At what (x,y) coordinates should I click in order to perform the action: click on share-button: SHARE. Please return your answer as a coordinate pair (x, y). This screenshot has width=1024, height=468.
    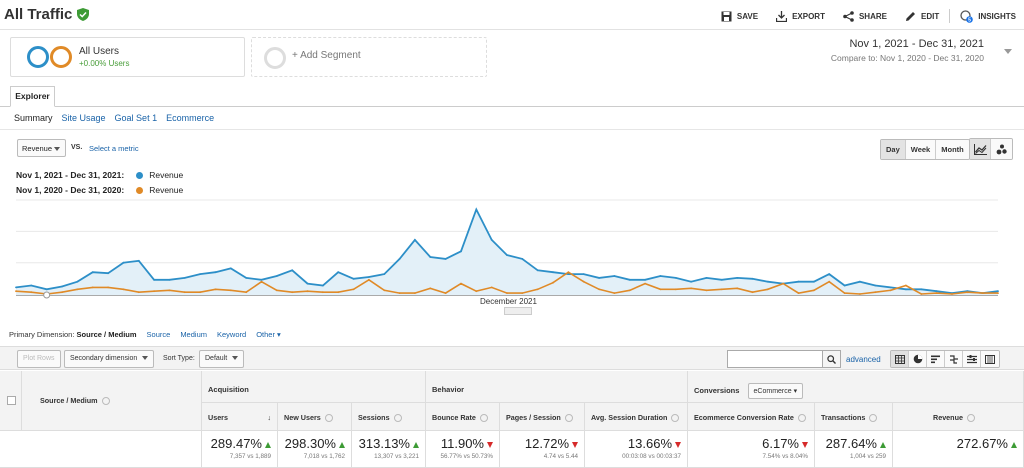
    Looking at the image, I should click on (865, 16).